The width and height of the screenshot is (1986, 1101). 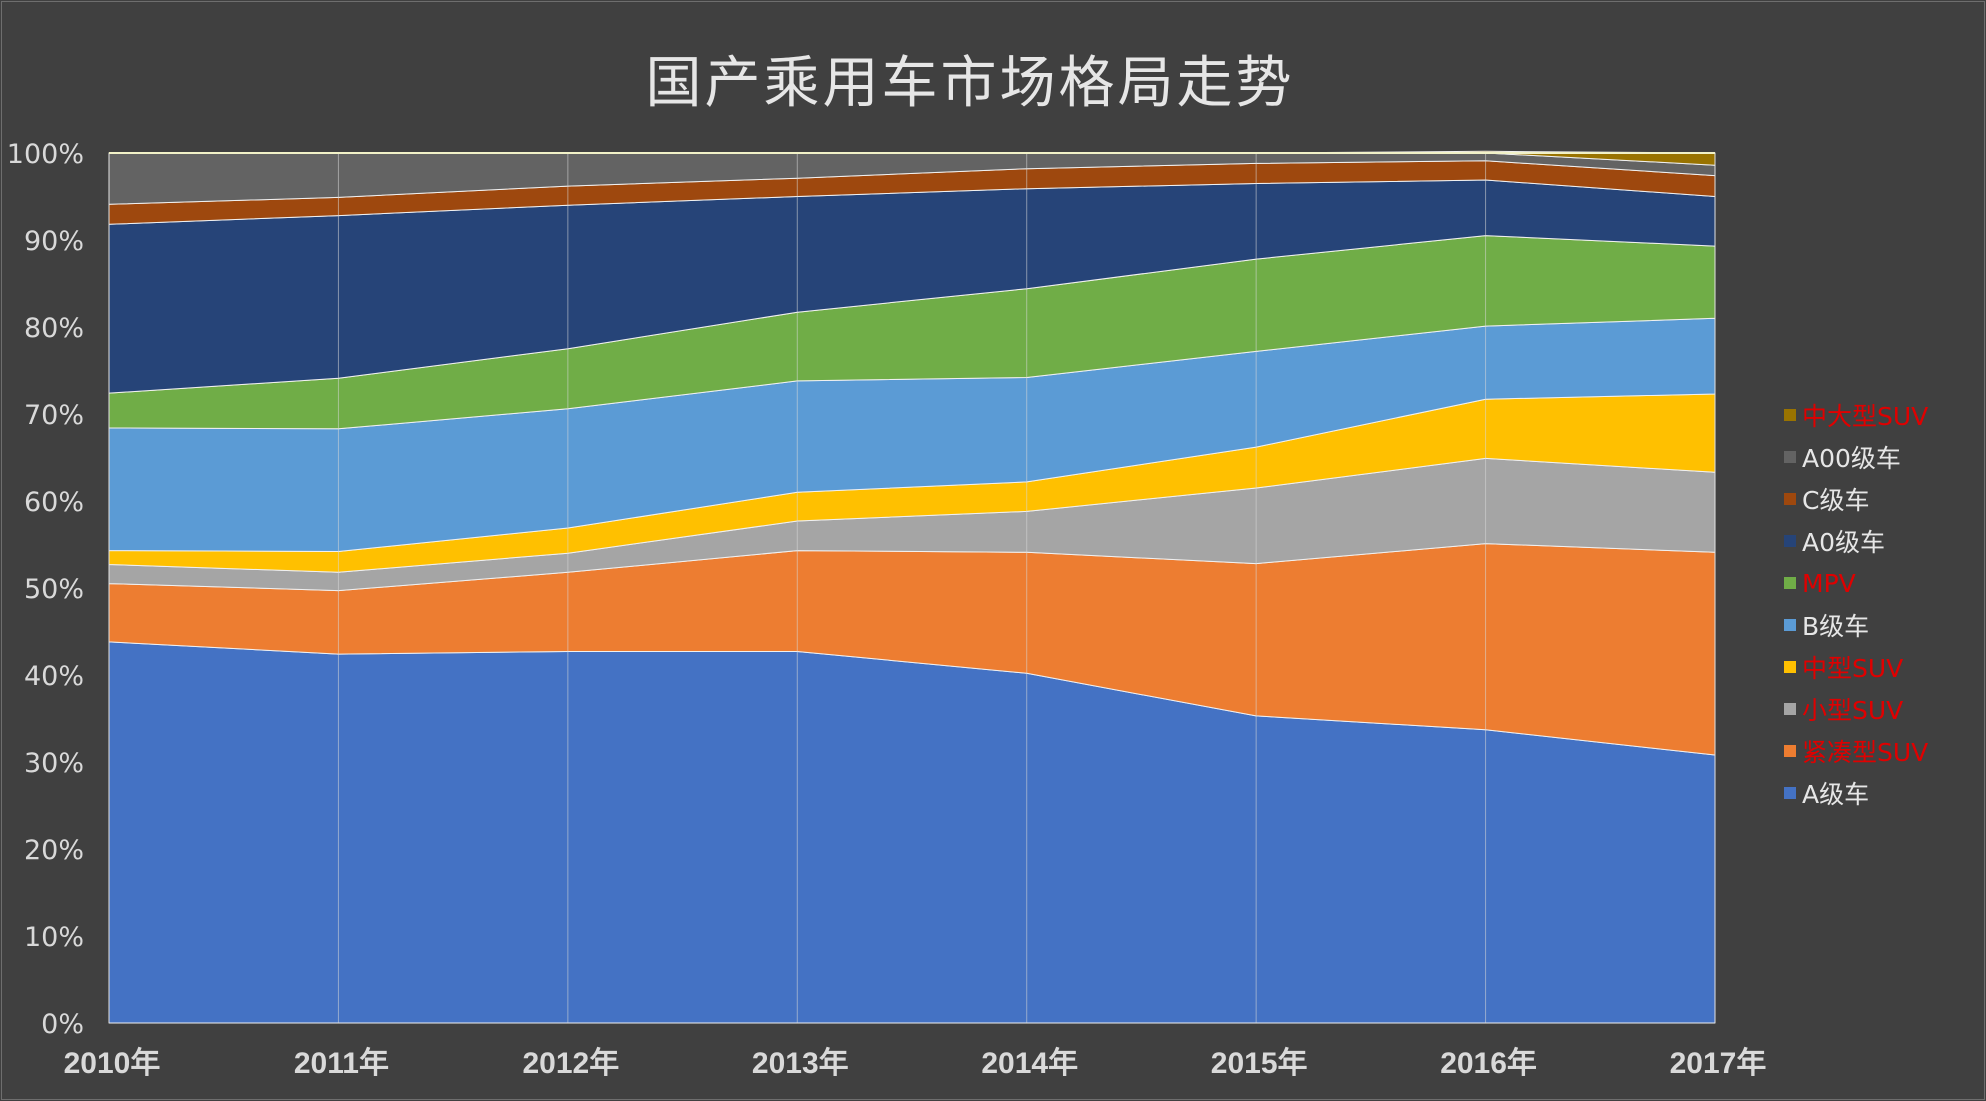 What do you see at coordinates (54, 937) in the screenshot?
I see `y-tick-label: 10%` at bounding box center [54, 937].